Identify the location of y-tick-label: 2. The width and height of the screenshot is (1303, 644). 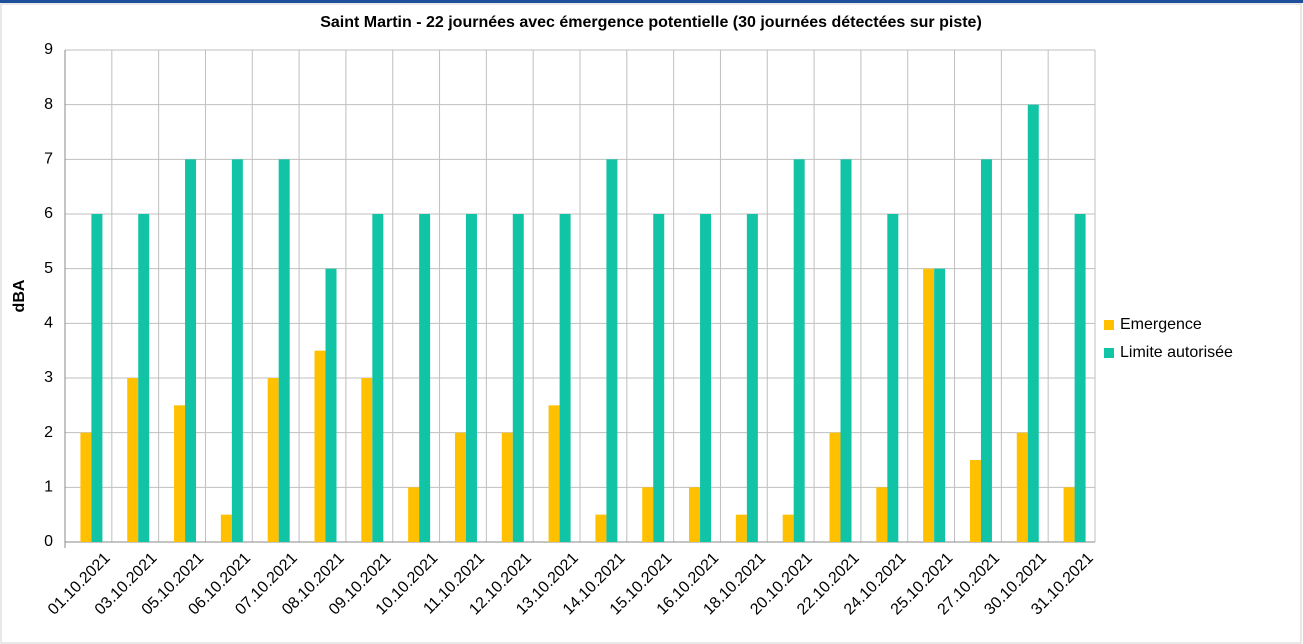
(48, 432).